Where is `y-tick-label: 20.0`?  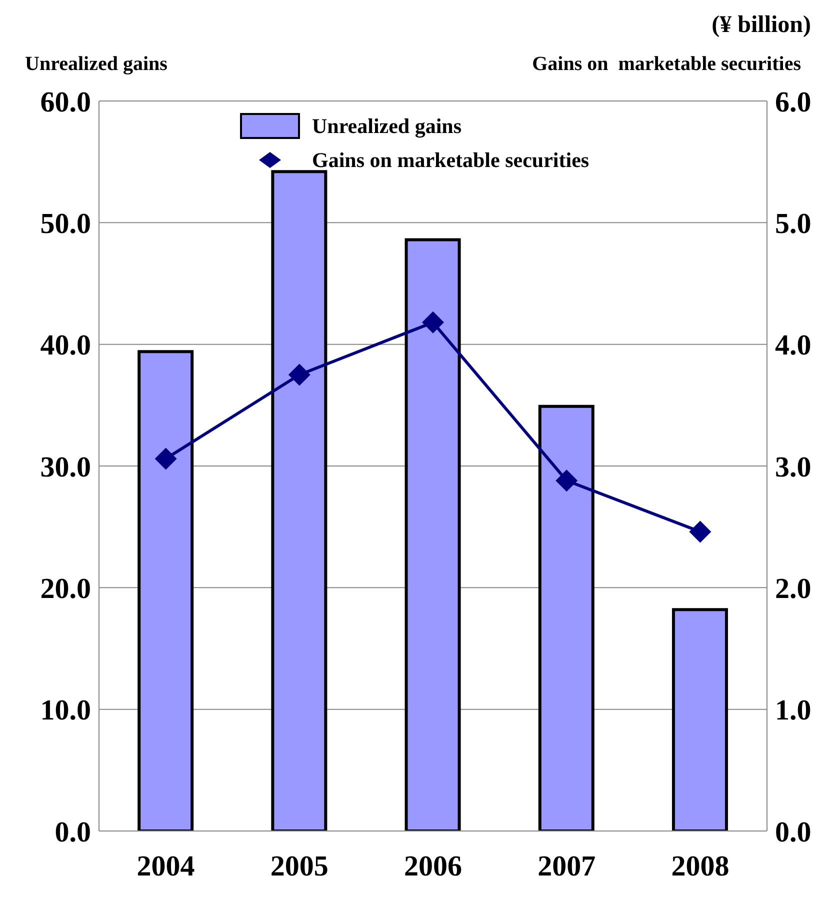 y-tick-label: 20.0 is located at coordinates (65, 588).